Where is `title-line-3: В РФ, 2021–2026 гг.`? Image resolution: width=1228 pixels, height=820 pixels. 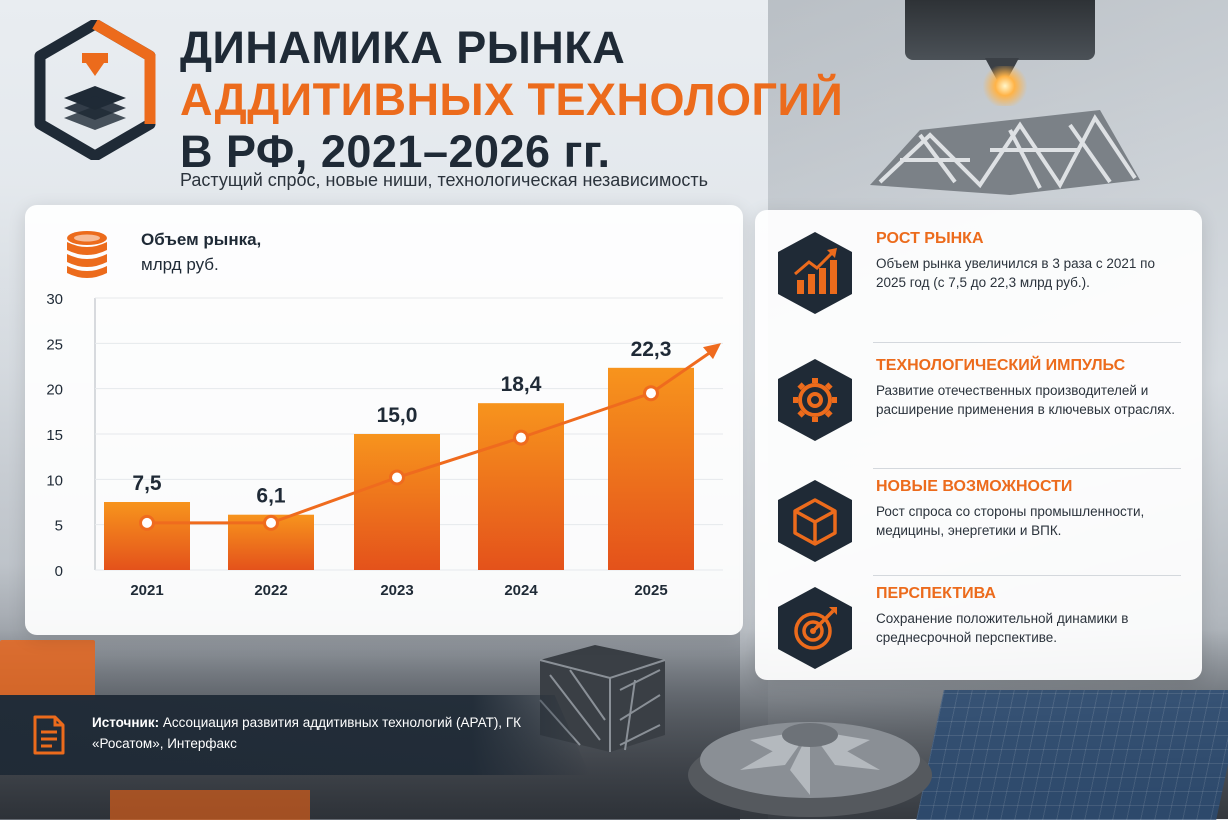
title-line-3: В РФ, 2021–2026 гг. is located at coordinates (395, 151).